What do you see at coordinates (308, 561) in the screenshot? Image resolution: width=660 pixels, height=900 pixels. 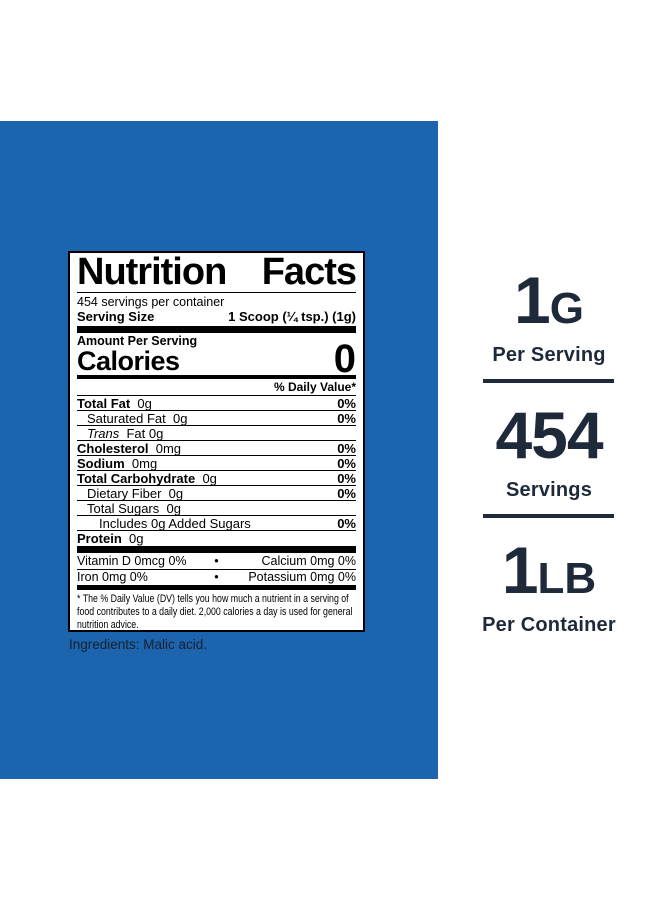 I see `micronutrient-right: Calcium 0mg 0%` at bounding box center [308, 561].